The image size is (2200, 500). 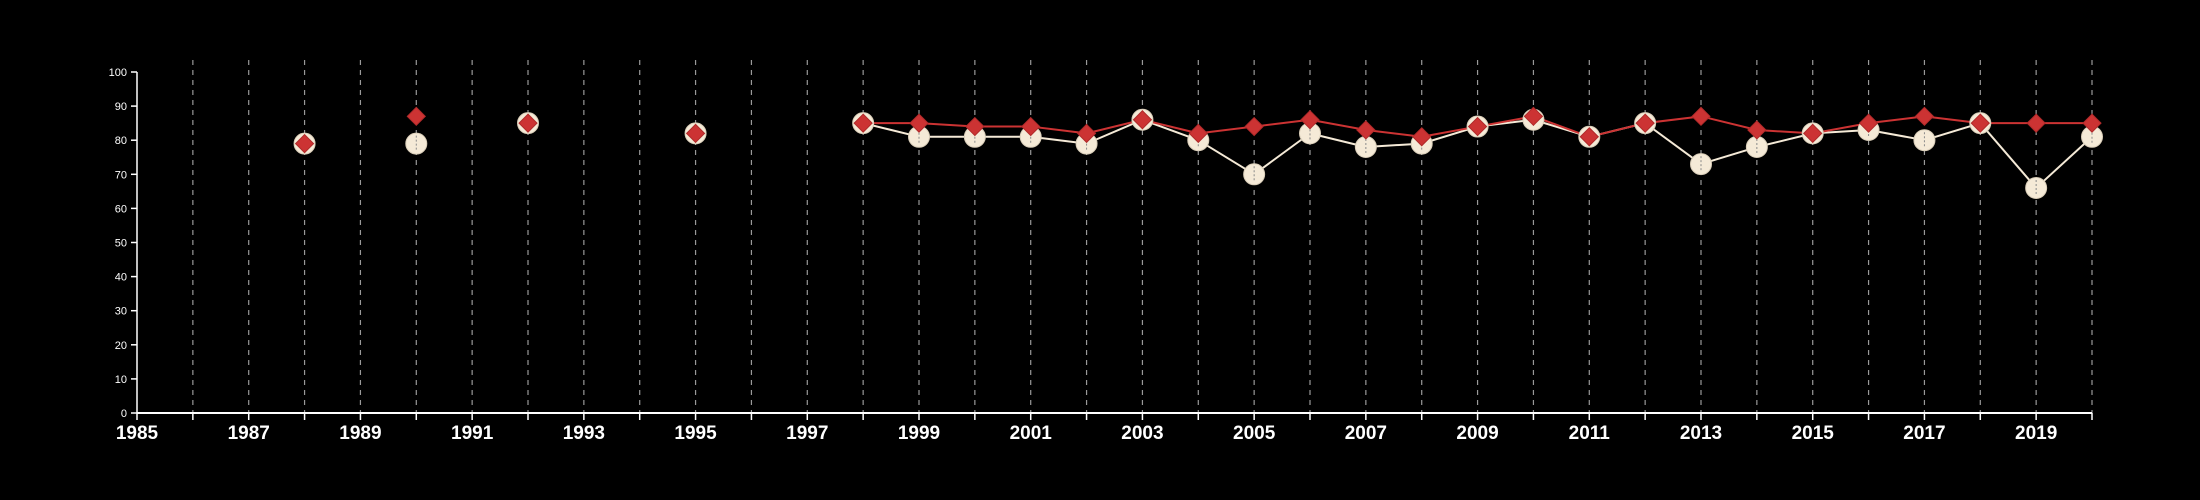 What do you see at coordinates (121, 278) in the screenshot?
I see `y-tick-label: 40` at bounding box center [121, 278].